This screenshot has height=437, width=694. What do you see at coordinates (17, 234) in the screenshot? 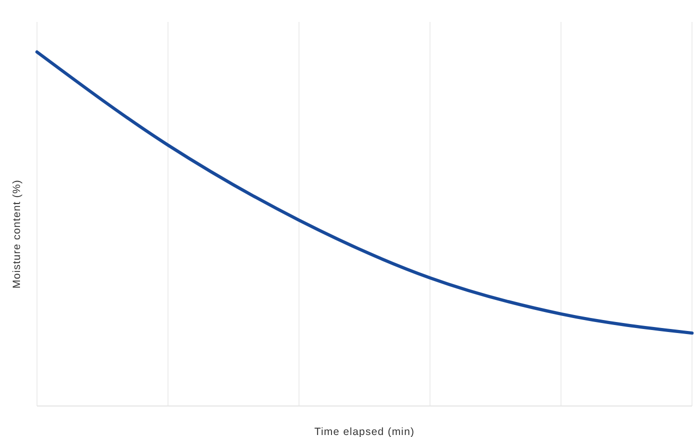
I see `y-axis-title: Moisture content (%)` at bounding box center [17, 234].